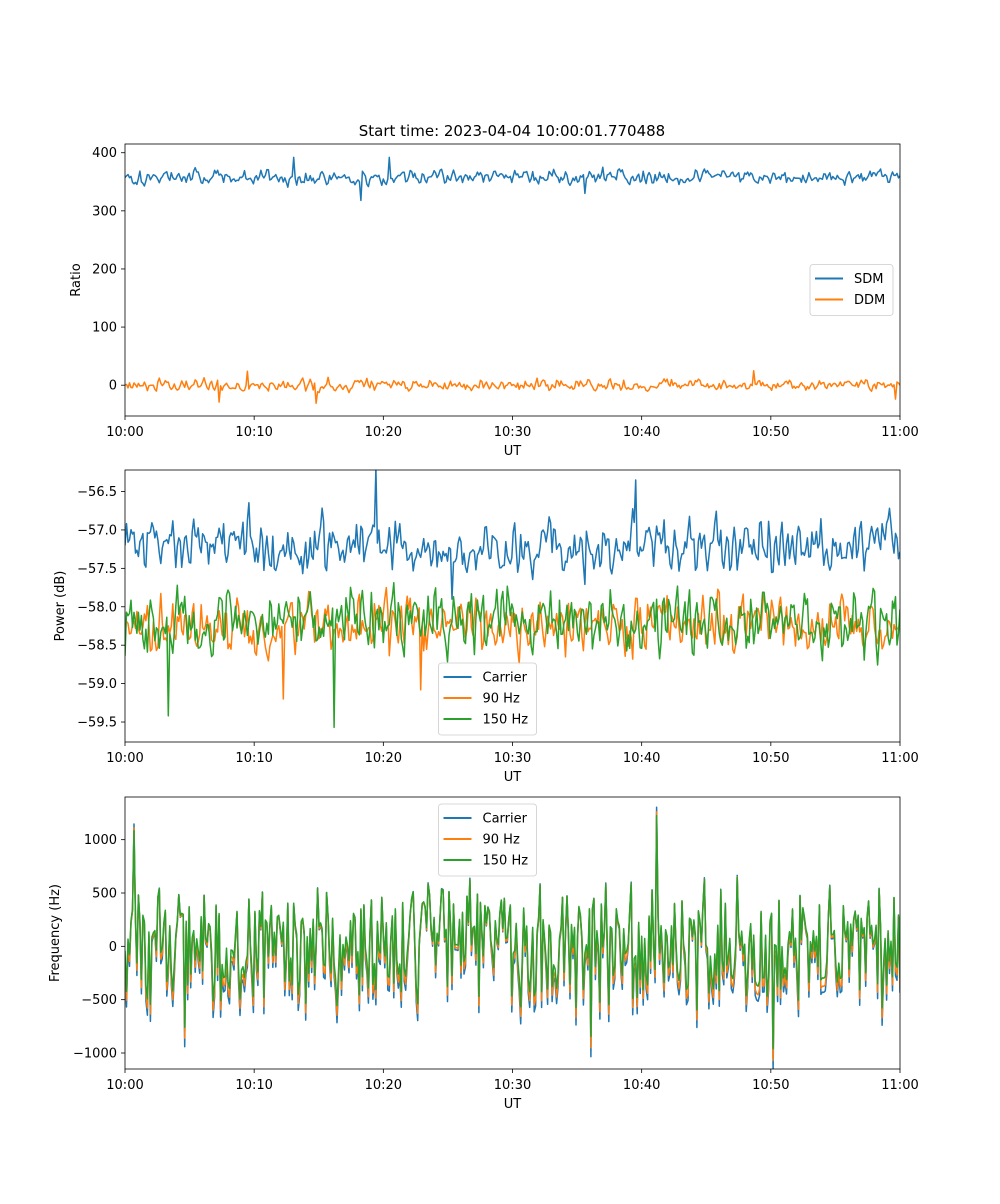  Describe the element at coordinates (512, 535) in the screenshot. I see `series-line-carrier` at that location.